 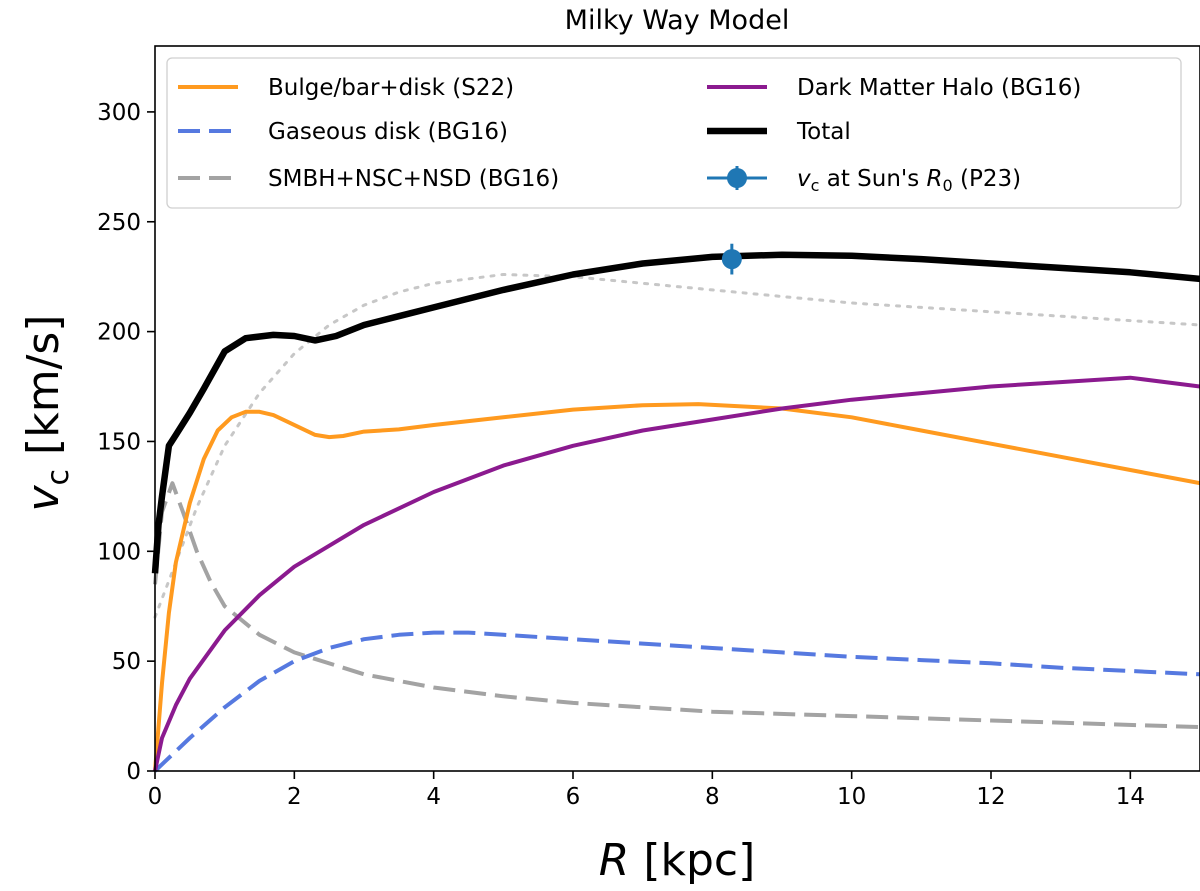 What do you see at coordinates (677, 20) in the screenshot?
I see `chart-title: Milky Way Model` at bounding box center [677, 20].